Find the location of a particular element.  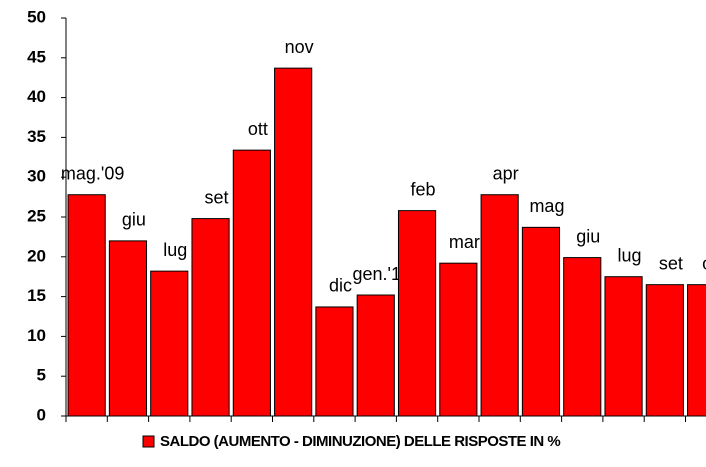

y-tick-label: 20 is located at coordinates (36, 255).